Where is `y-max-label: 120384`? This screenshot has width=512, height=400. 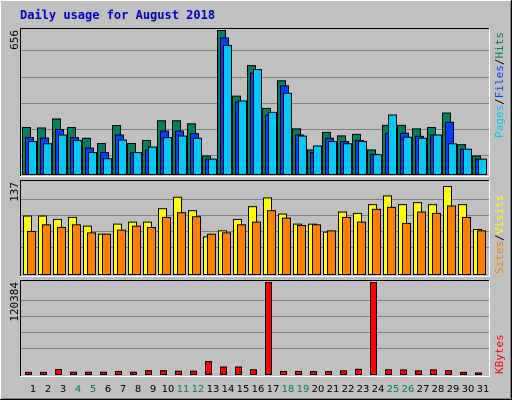
y-max-label: 120384 is located at coordinates (14, 302).